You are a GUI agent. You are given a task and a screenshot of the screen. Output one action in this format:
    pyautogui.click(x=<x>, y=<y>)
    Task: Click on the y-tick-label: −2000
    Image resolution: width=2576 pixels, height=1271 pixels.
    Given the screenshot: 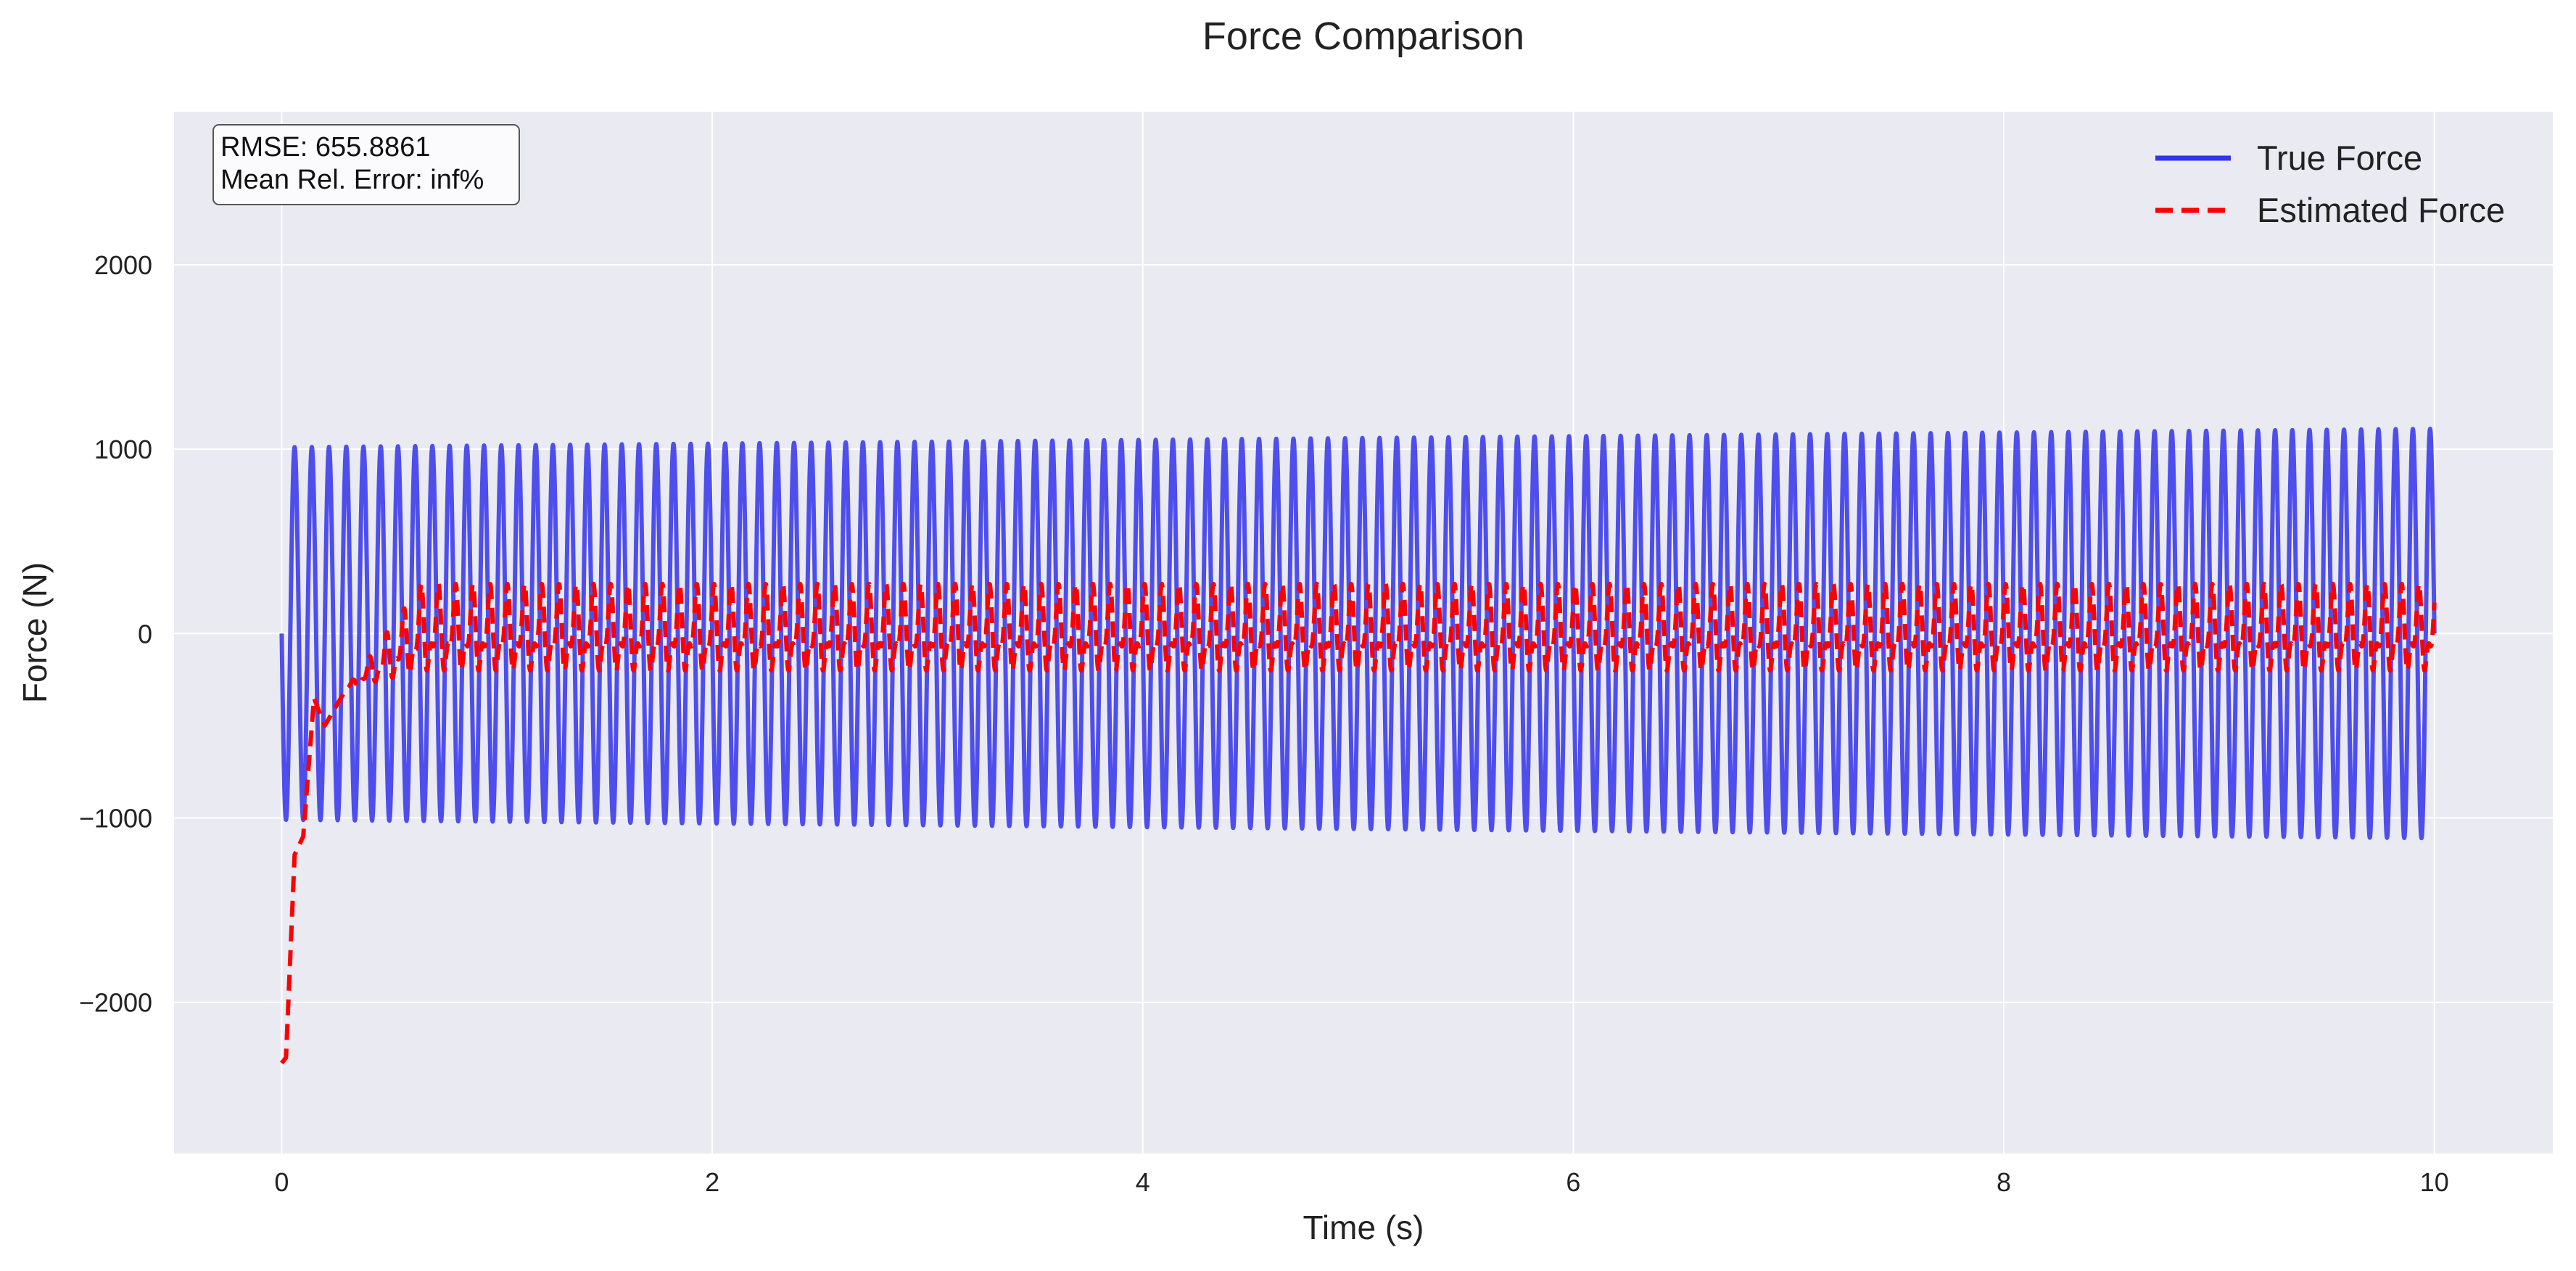 What is the action you would take?
    pyautogui.click(x=115, y=1003)
    